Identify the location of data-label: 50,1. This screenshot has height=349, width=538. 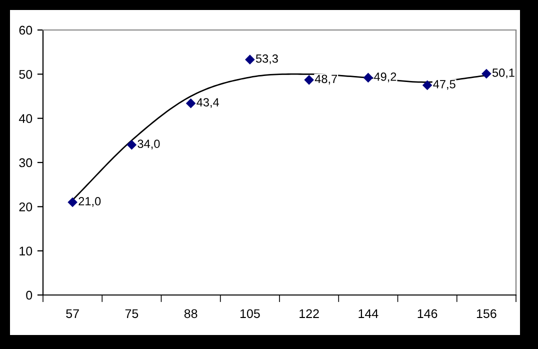
(503, 73).